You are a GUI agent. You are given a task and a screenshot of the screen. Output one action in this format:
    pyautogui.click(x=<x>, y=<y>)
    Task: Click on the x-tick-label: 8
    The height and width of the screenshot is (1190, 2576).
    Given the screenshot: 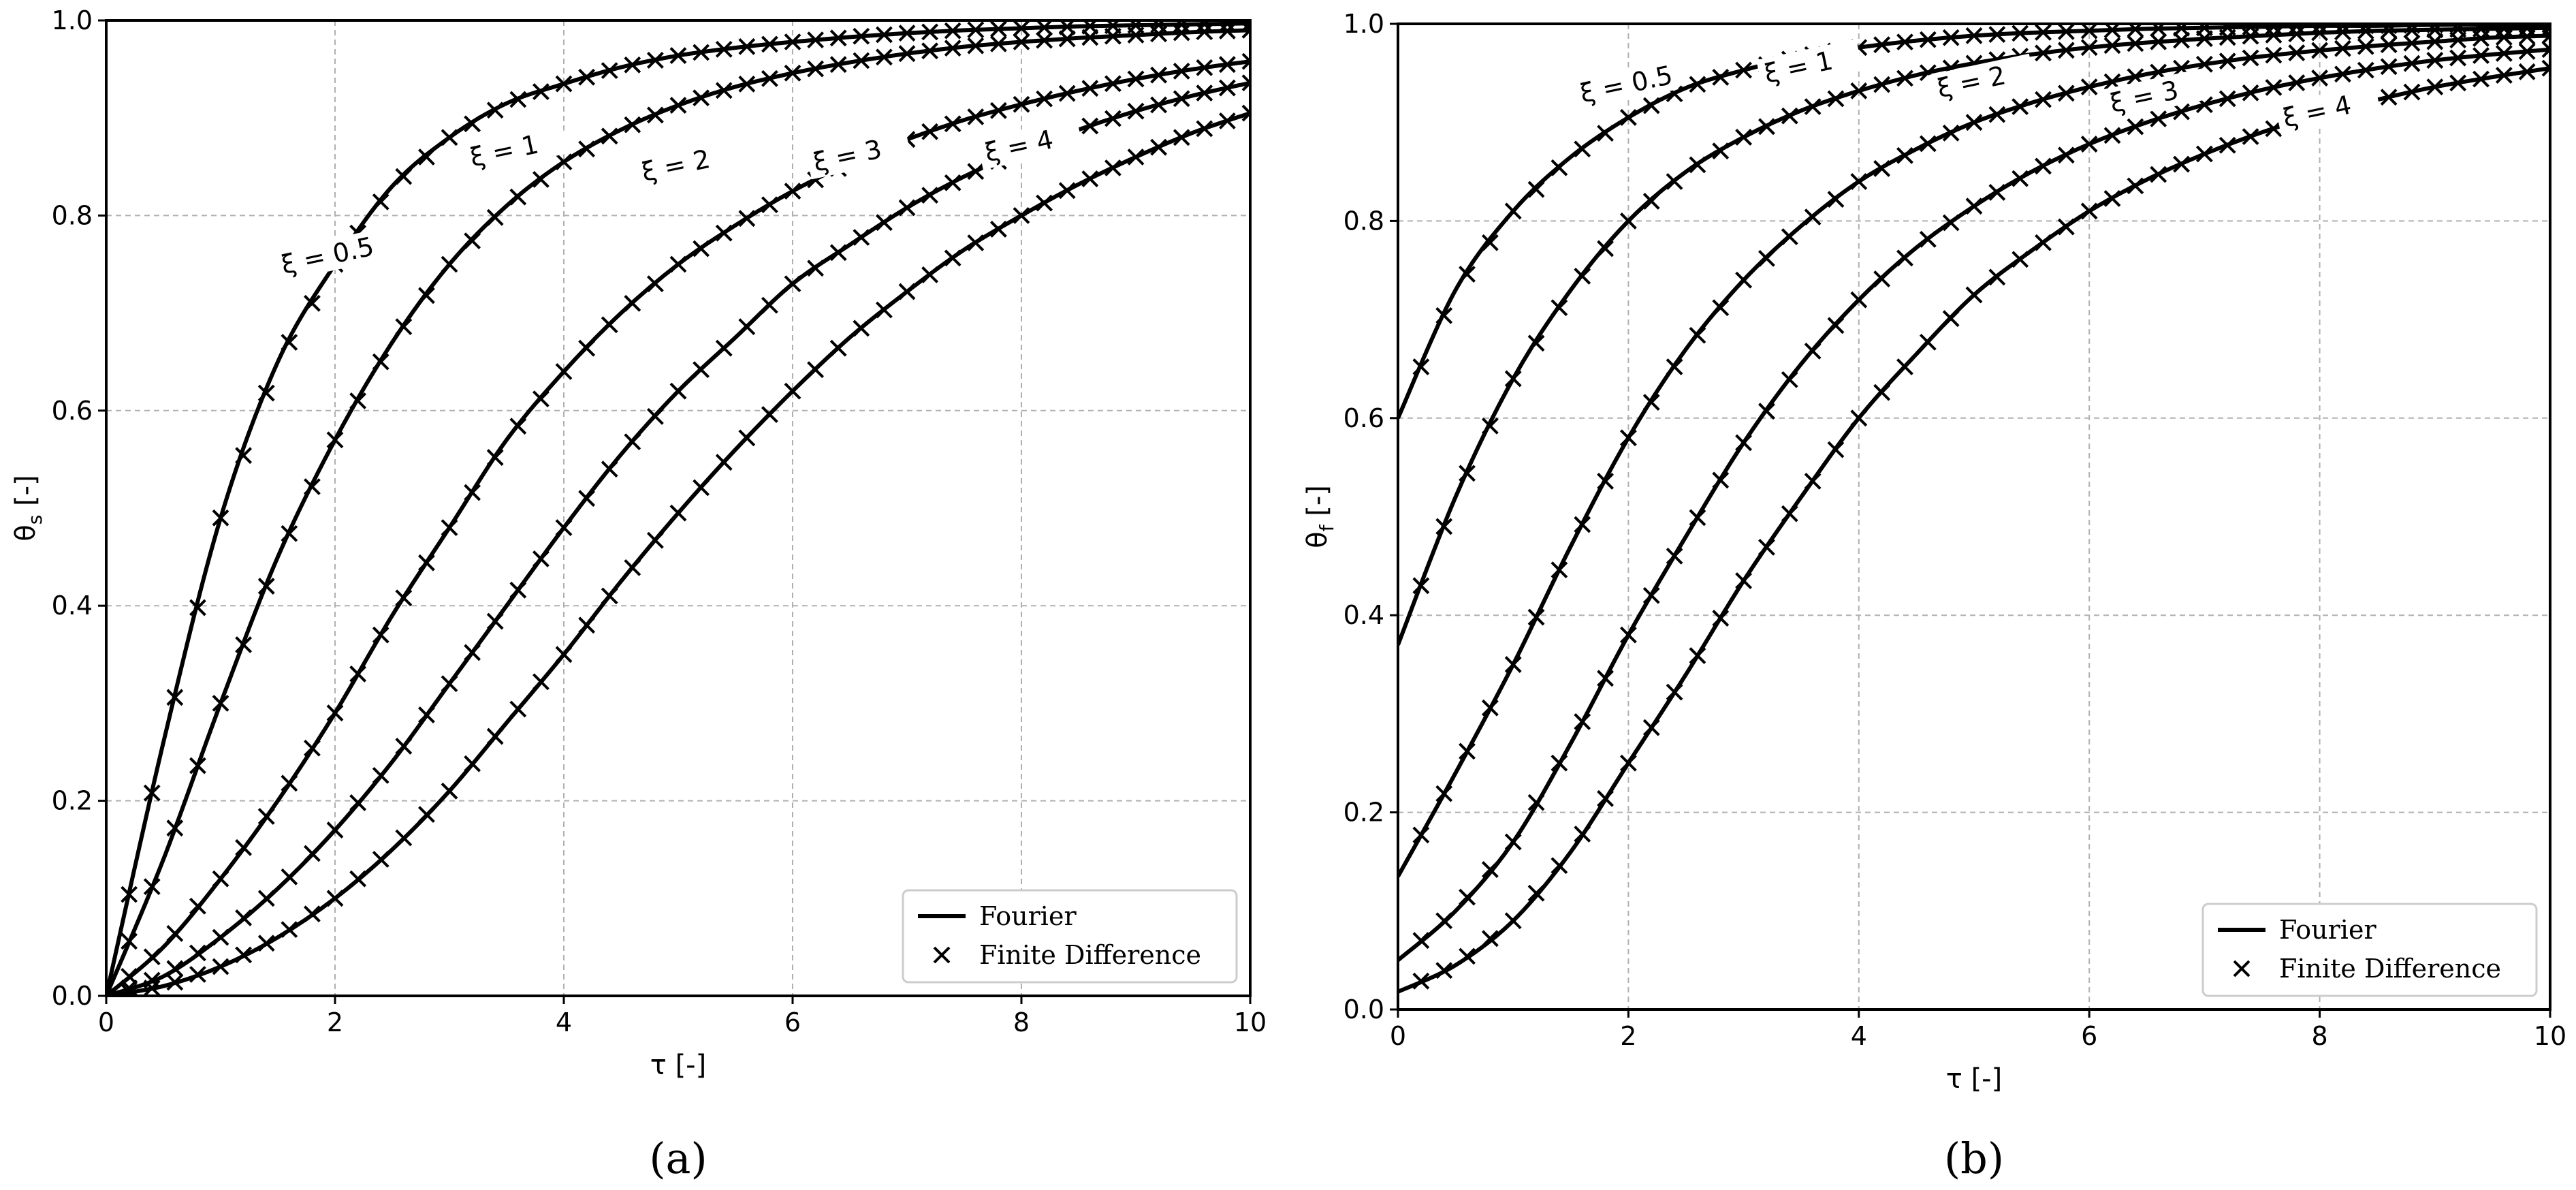 What is the action you would take?
    pyautogui.click(x=1021, y=1022)
    